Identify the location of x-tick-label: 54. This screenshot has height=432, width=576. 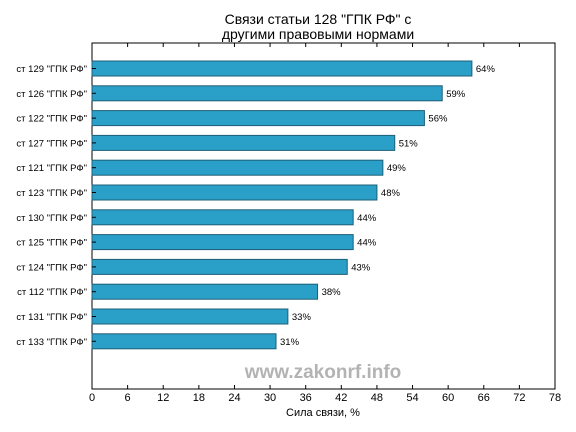
(412, 398).